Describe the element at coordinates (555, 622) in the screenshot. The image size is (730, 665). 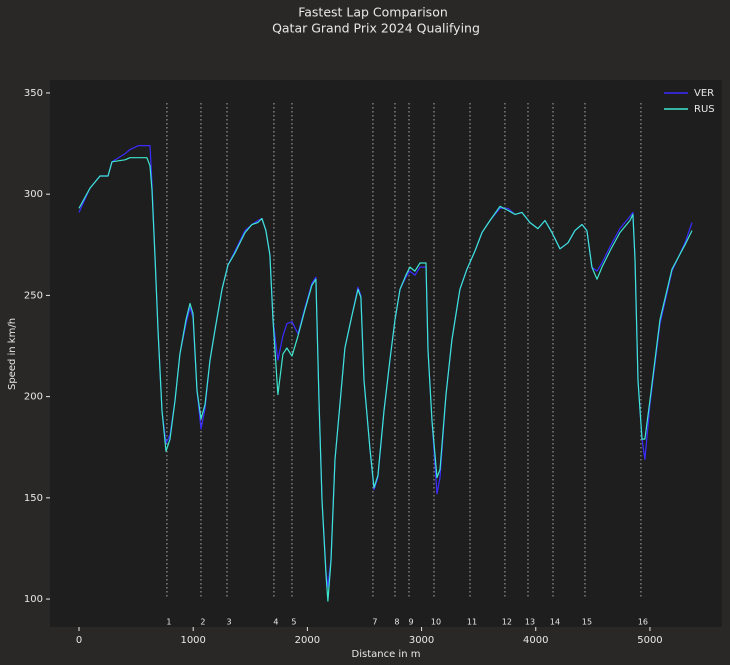
I see `corner-label: 14` at that location.